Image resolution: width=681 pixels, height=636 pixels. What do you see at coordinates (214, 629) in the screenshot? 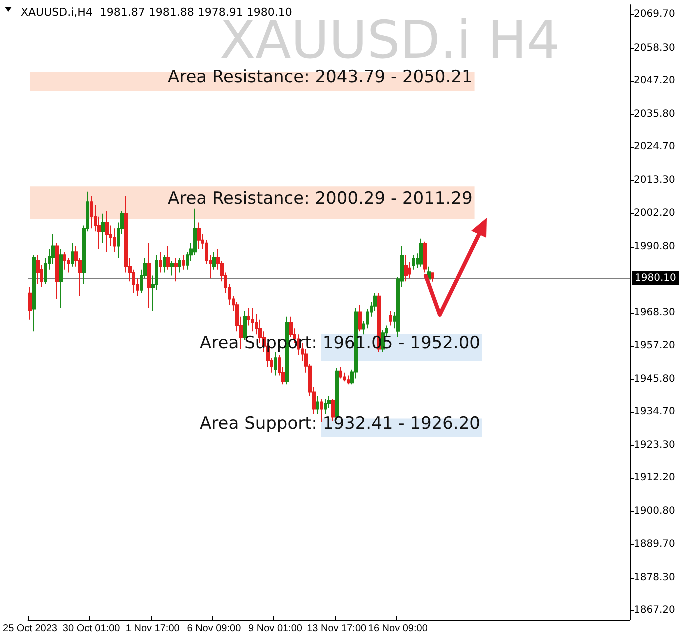
I see `x-tick-label: 6 Nov 09:00` at bounding box center [214, 629].